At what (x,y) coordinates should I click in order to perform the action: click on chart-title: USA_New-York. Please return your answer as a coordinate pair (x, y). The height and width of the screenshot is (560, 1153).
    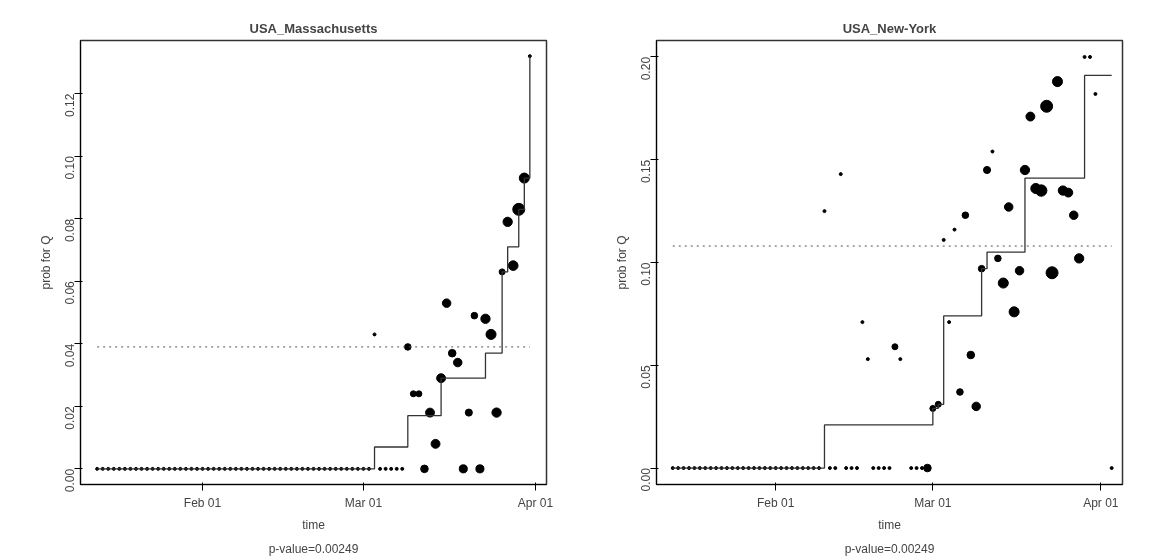
    Looking at the image, I should click on (890, 28).